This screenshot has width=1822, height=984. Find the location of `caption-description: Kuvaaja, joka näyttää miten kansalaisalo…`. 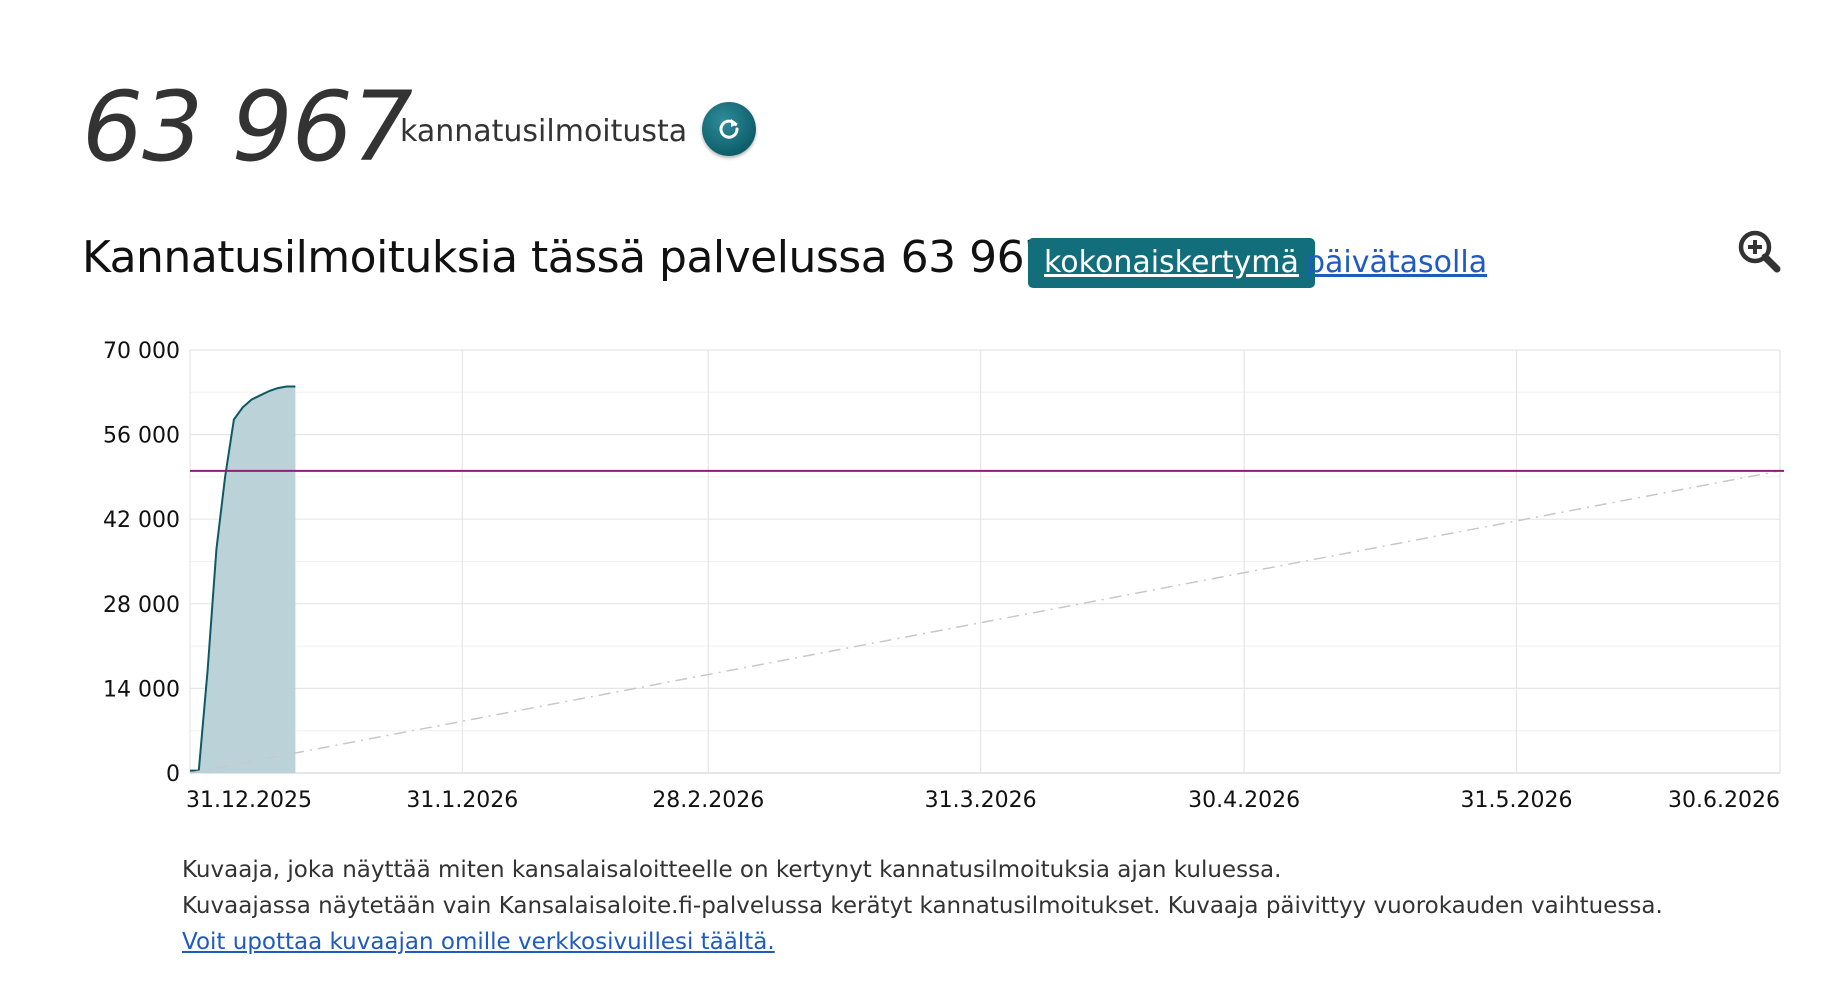

caption-description: Kuvaaja, joka näyttää miten kansalaisalo… is located at coordinates (732, 870).